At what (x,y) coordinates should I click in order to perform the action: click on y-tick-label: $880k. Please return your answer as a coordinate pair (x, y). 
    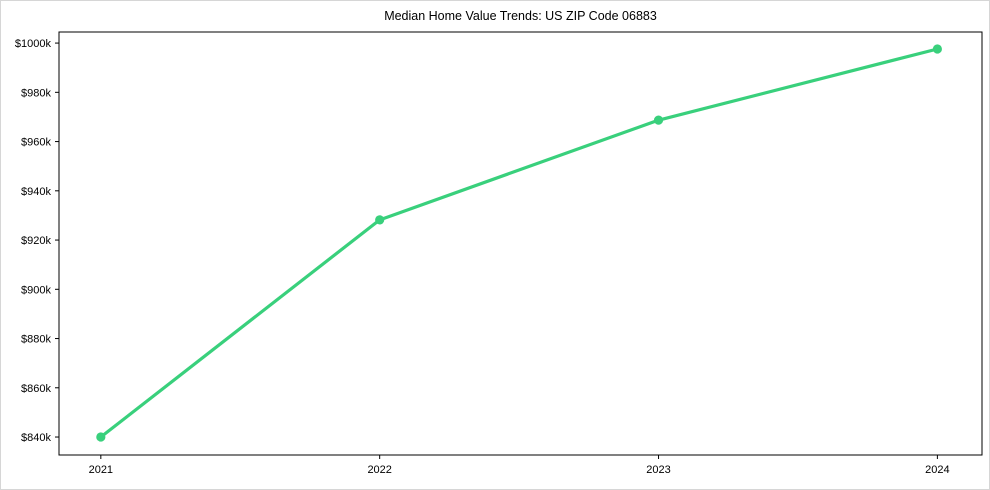
    Looking at the image, I should click on (36, 340).